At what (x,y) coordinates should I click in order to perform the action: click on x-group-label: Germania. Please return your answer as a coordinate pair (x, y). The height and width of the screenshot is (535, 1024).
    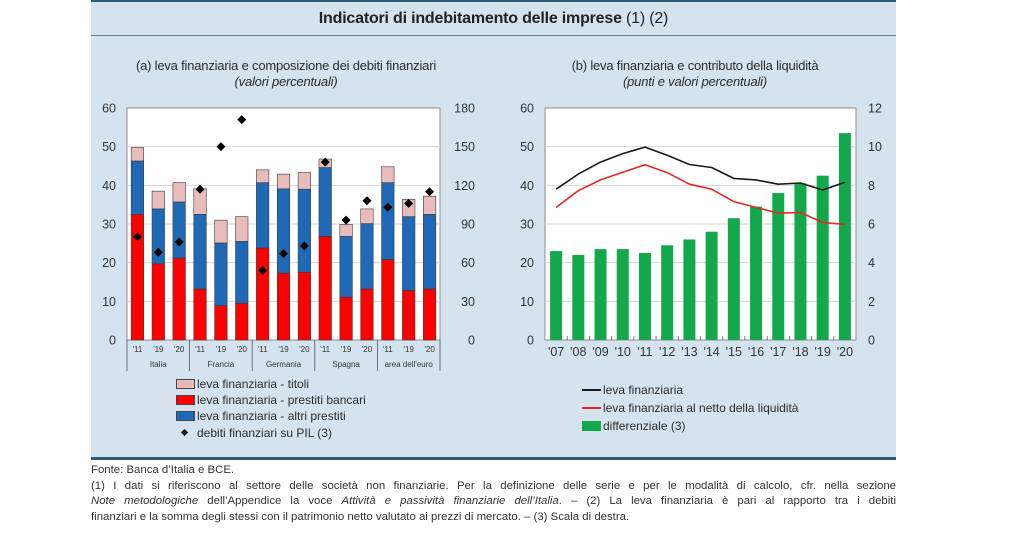
    Looking at the image, I should click on (284, 364).